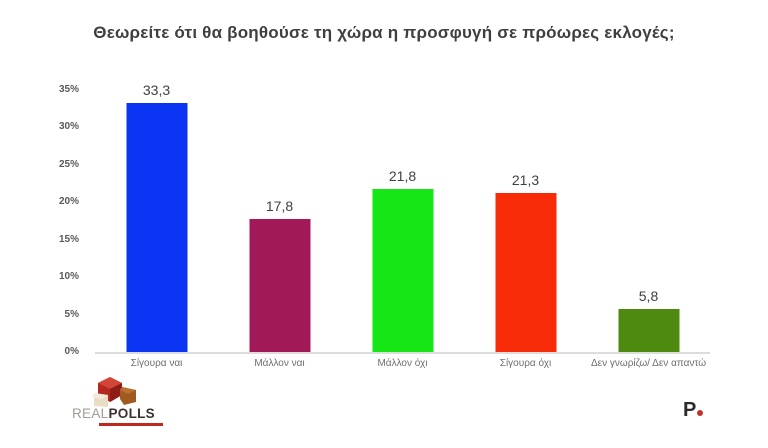 Image resolution: width=768 pixels, height=448 pixels. What do you see at coordinates (156, 363) in the screenshot?
I see `category-label: Σίγουρα ναι` at bounding box center [156, 363].